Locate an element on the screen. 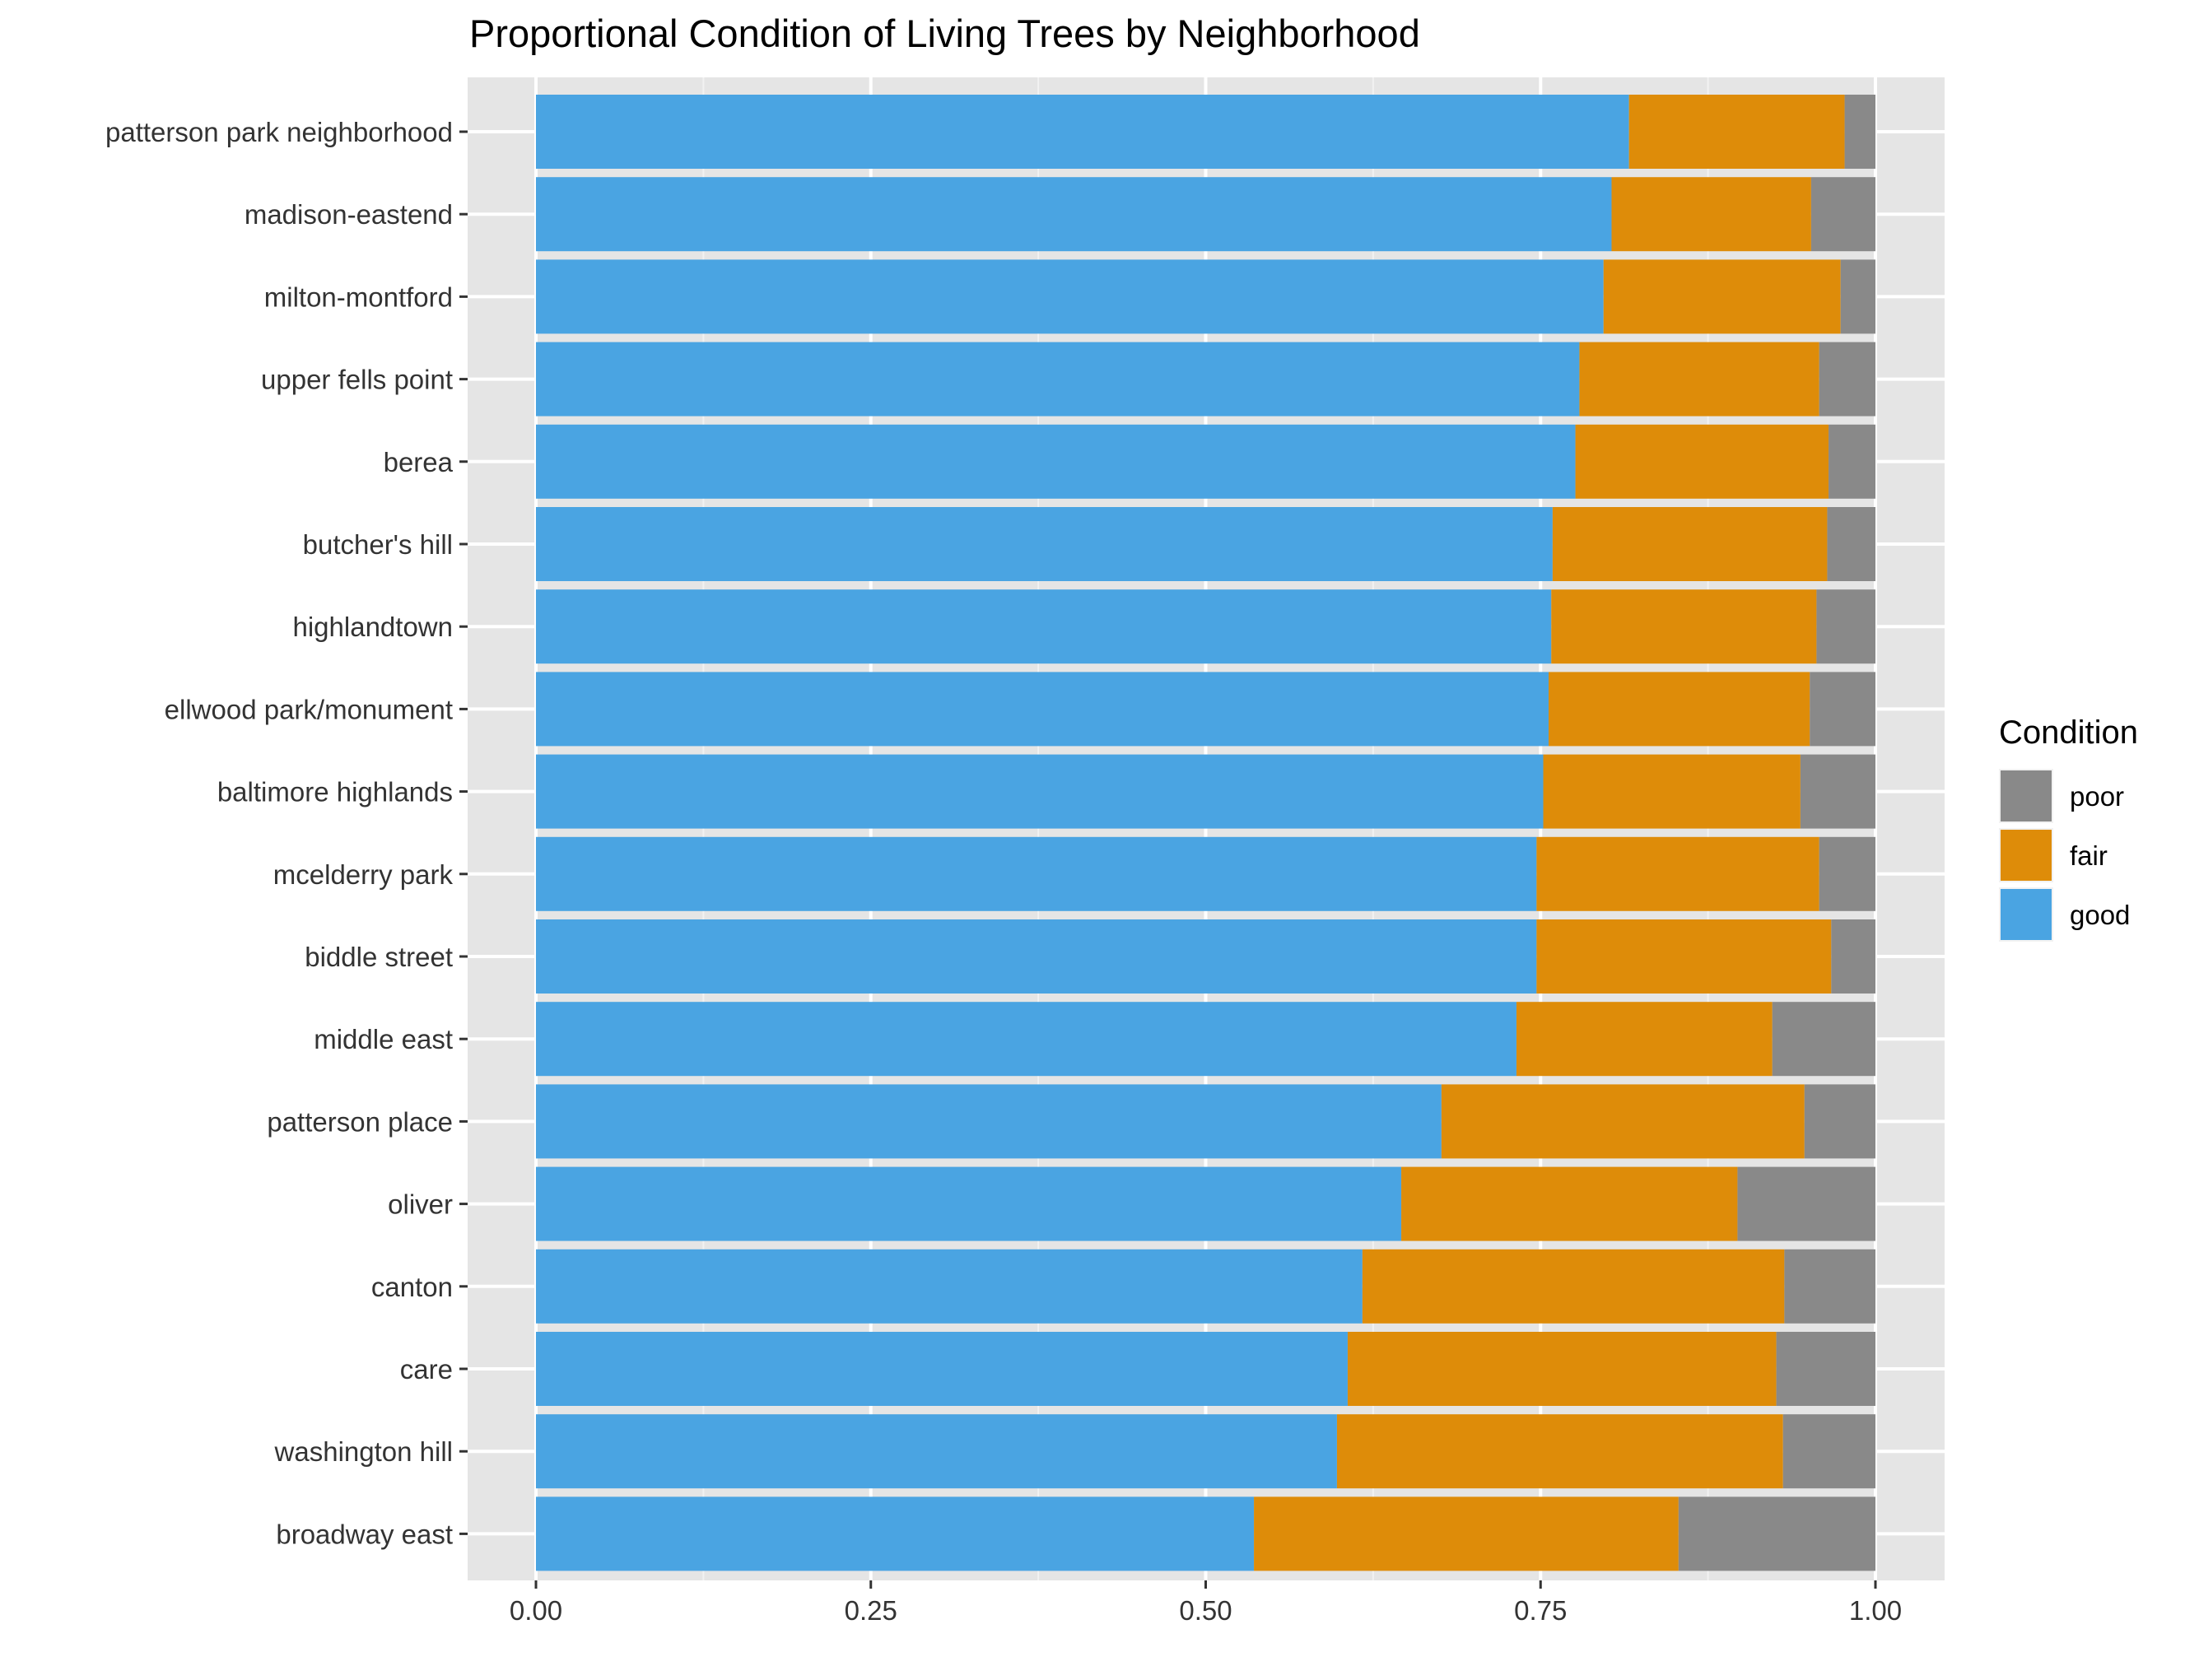  y-tick-label: madison-eastend is located at coordinates (349, 214).